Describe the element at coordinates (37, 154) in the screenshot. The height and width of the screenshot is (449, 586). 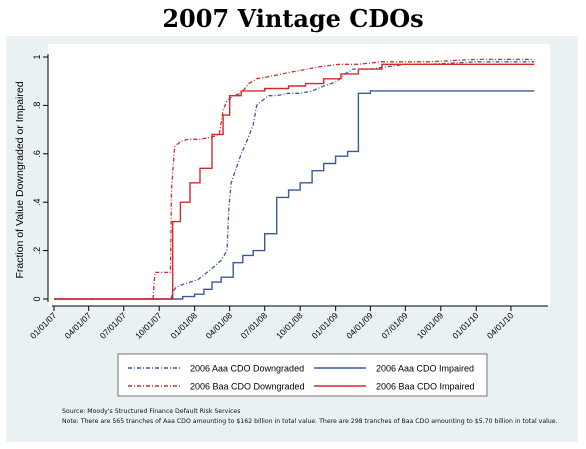
I see `y-tick-label: .6` at that location.